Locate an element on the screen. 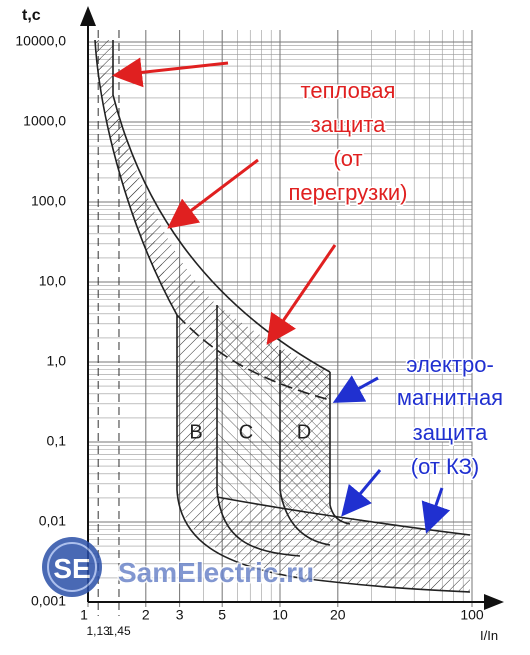  note-line: (от КЗ) is located at coordinates (445, 466).